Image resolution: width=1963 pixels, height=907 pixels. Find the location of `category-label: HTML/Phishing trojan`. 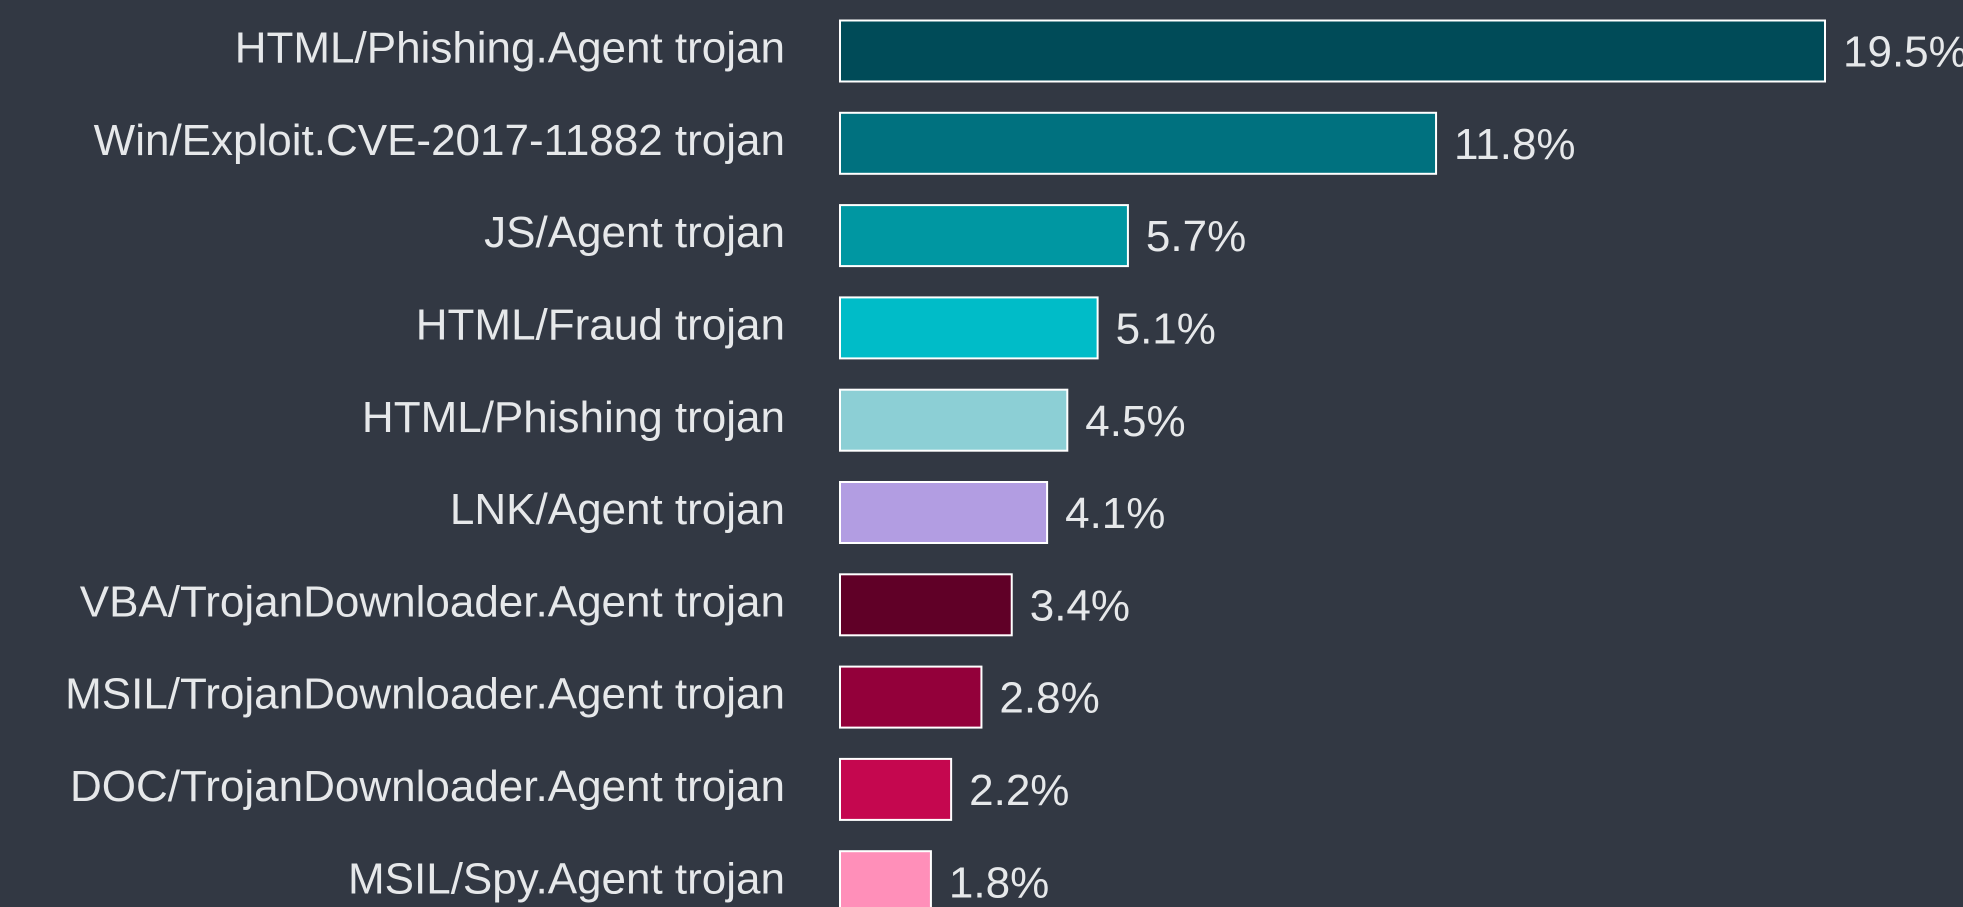

category-label: HTML/Phishing trojan is located at coordinates (573, 417).